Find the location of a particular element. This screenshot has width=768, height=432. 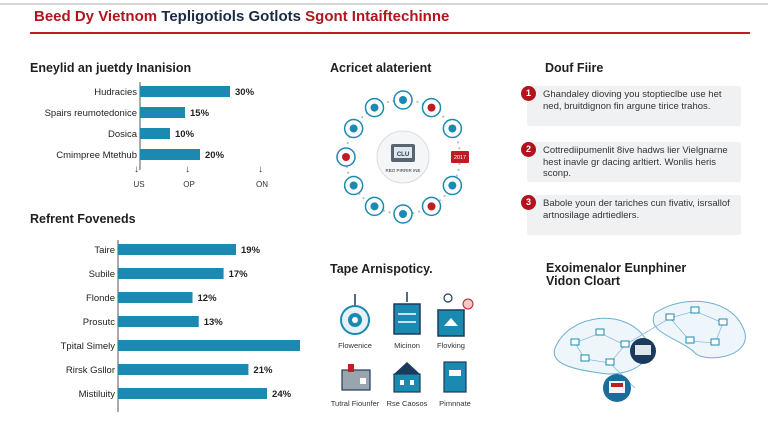

chart1-tick-label: ON is located at coordinates (262, 184).